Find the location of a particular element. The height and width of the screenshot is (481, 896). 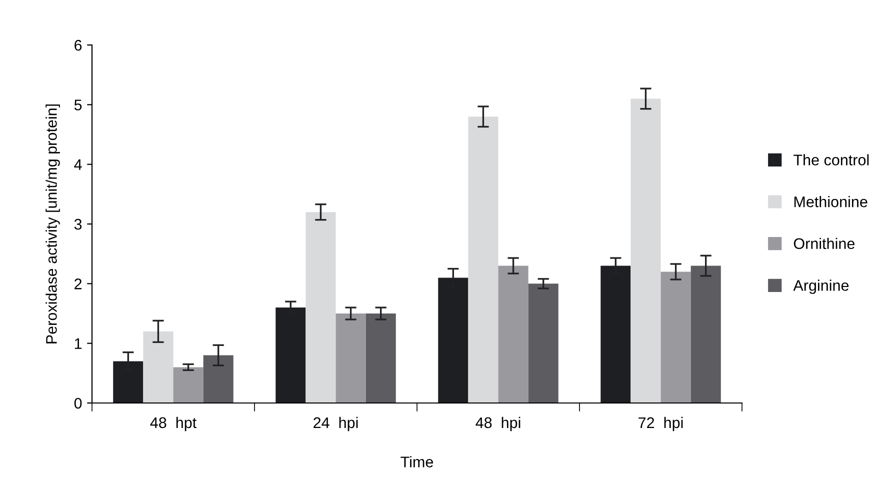

y-tick-label: 4 is located at coordinates (78, 164).